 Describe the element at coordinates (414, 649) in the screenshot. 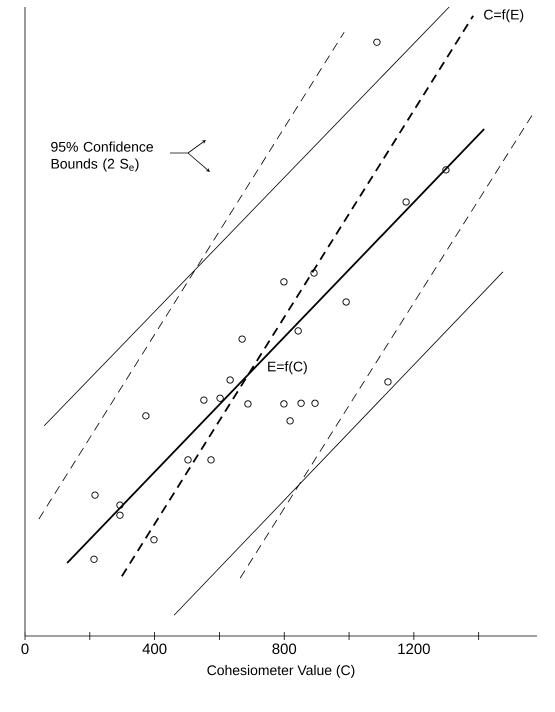

I see `x-tick-label: 1200` at that location.